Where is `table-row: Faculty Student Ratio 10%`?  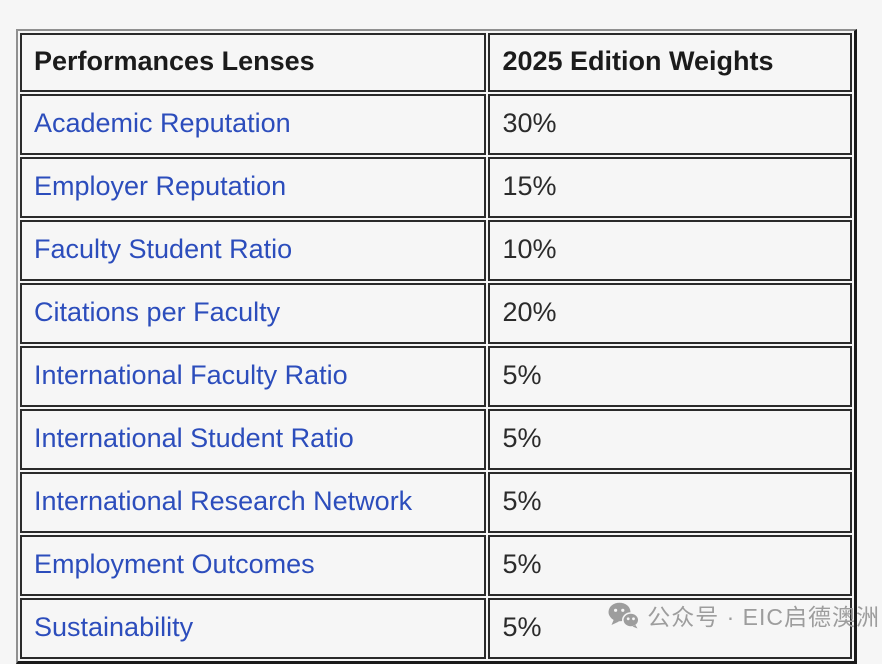
table-row: Faculty Student Ratio 10% is located at coordinates (436, 251).